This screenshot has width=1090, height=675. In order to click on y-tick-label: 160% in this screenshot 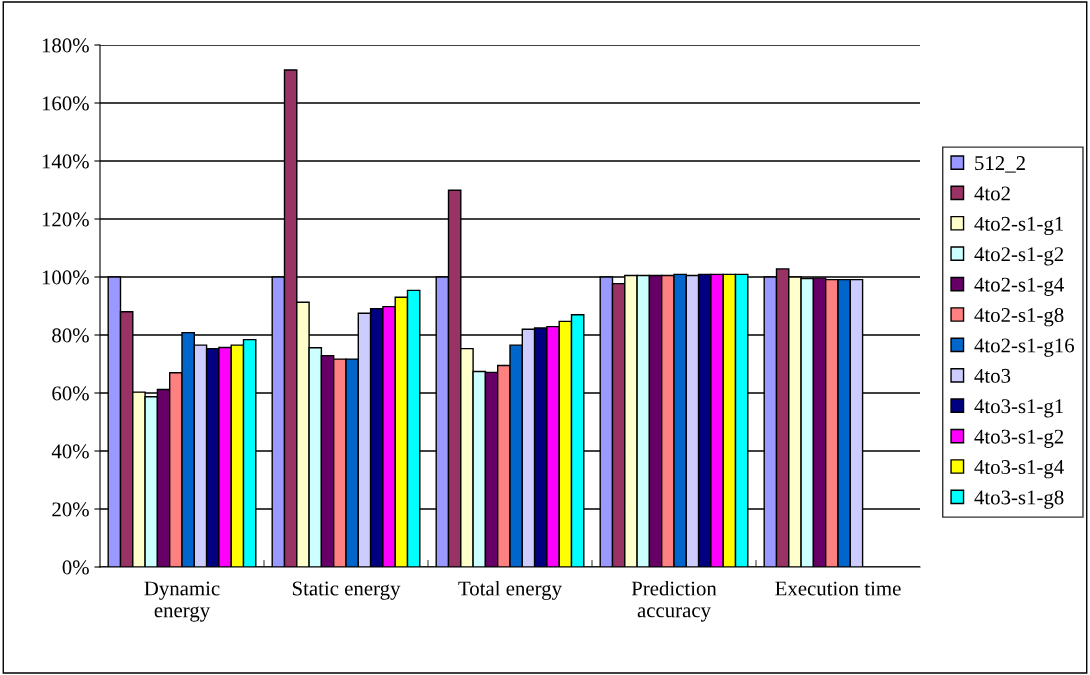, I will do `click(65, 103)`.